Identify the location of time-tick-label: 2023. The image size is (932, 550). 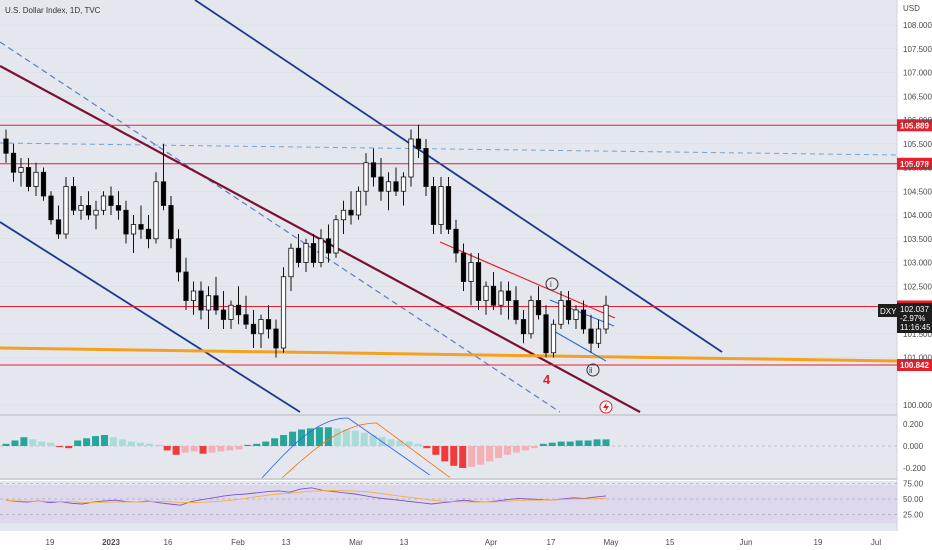
(111, 542).